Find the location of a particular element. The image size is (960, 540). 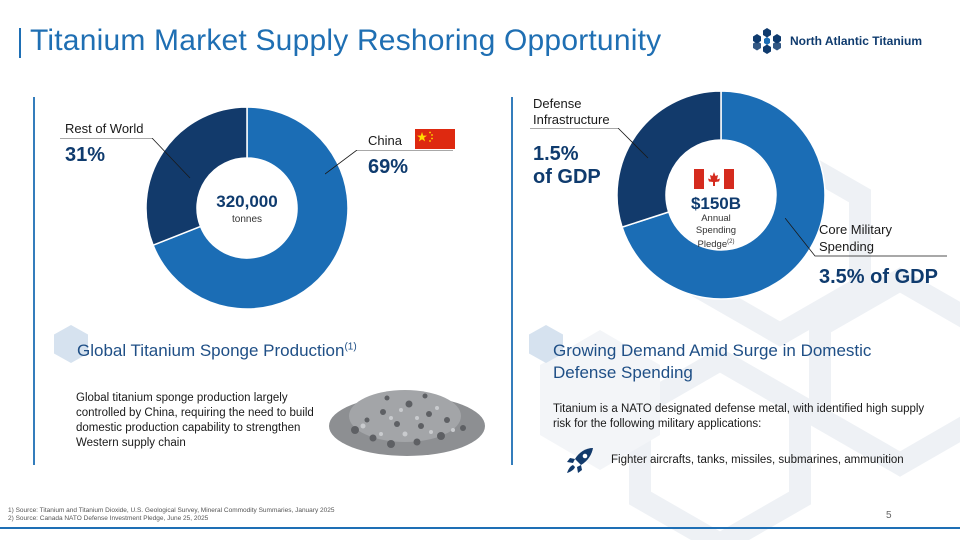

core-military-label-2: Spending is located at coordinates (846, 246).